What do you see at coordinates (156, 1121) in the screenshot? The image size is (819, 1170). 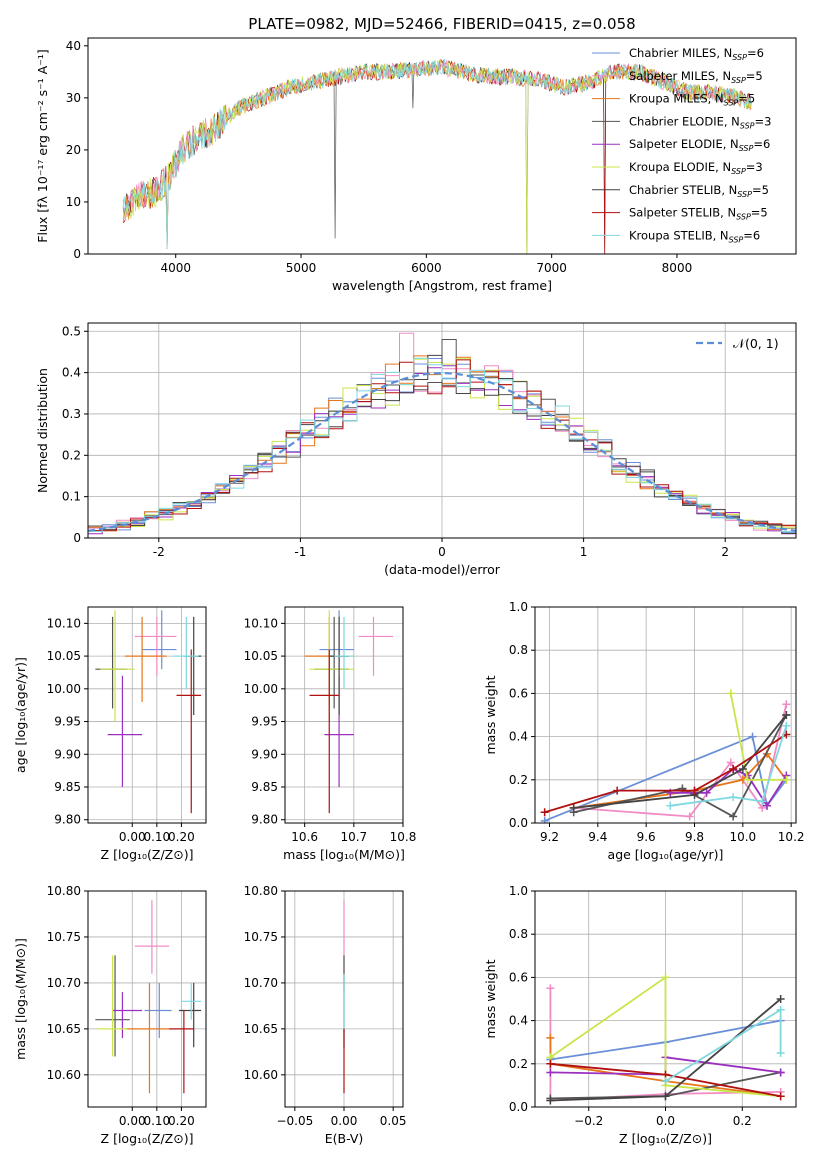 I see `x-tick-label: 0.10` at bounding box center [156, 1121].